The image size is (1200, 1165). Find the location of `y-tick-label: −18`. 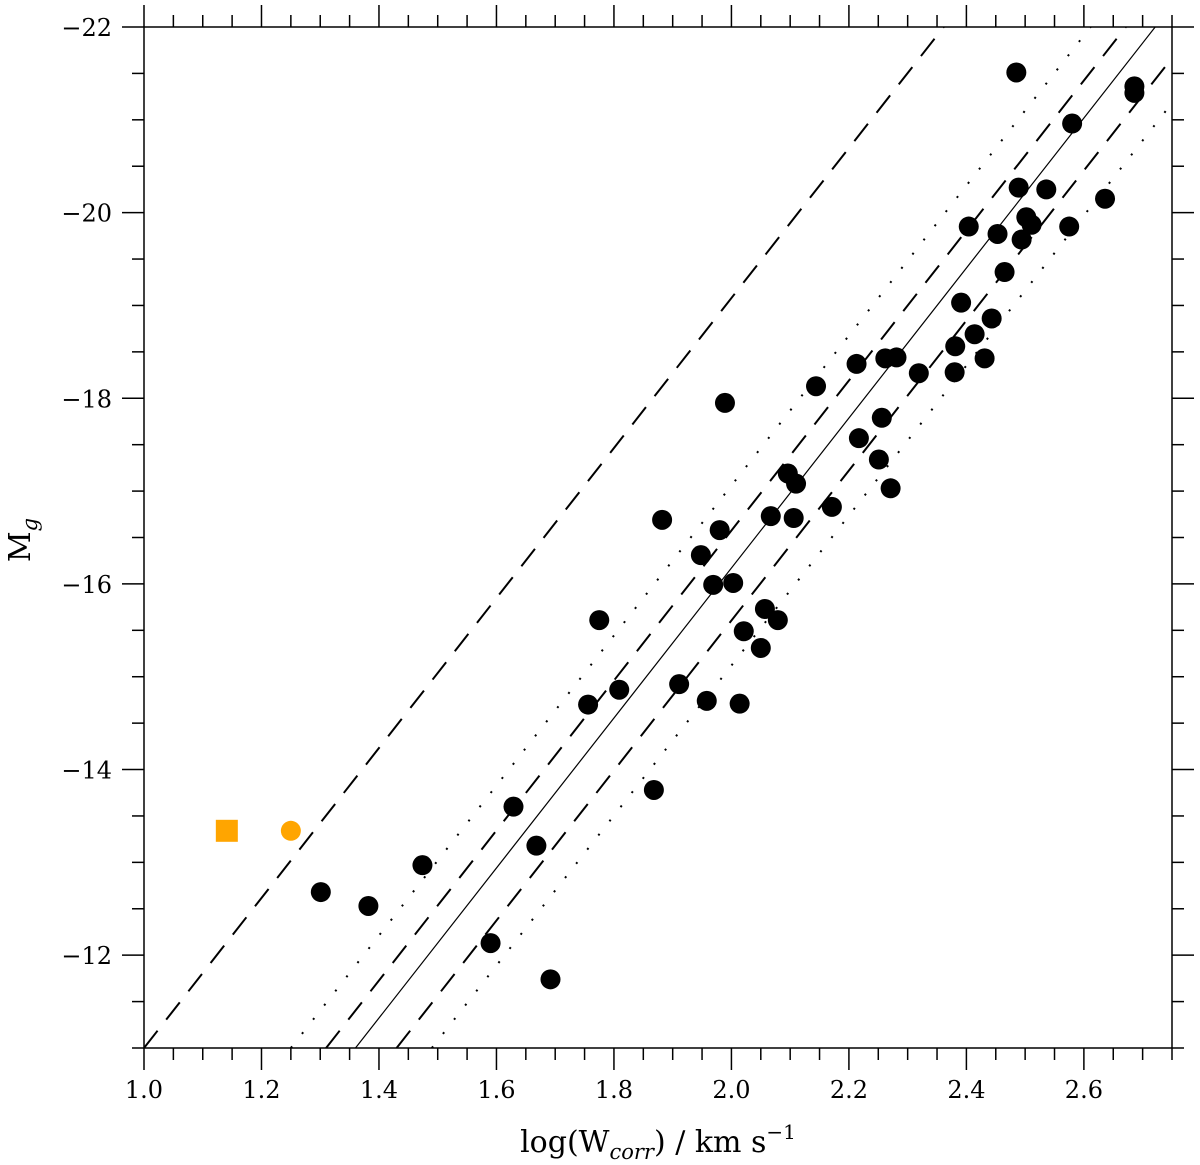

y-tick-label: −18 is located at coordinates (86, 399).